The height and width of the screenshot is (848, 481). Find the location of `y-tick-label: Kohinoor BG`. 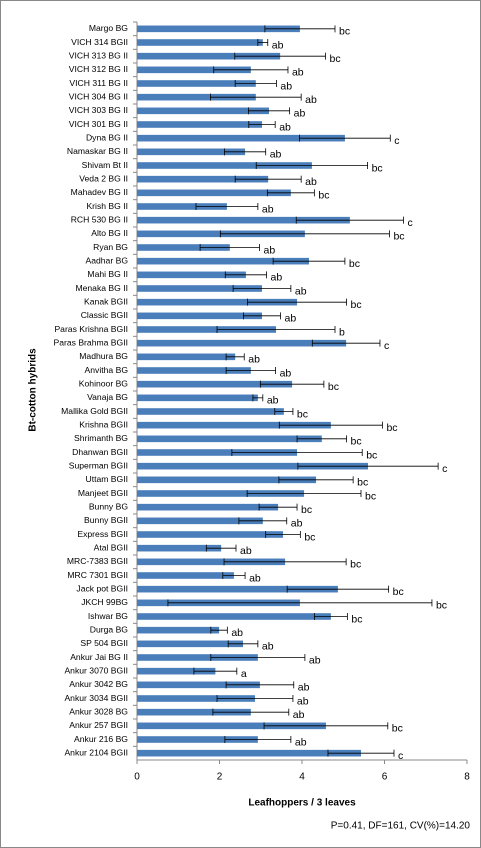

y-tick-label: Kohinoor BG is located at coordinates (104, 383).